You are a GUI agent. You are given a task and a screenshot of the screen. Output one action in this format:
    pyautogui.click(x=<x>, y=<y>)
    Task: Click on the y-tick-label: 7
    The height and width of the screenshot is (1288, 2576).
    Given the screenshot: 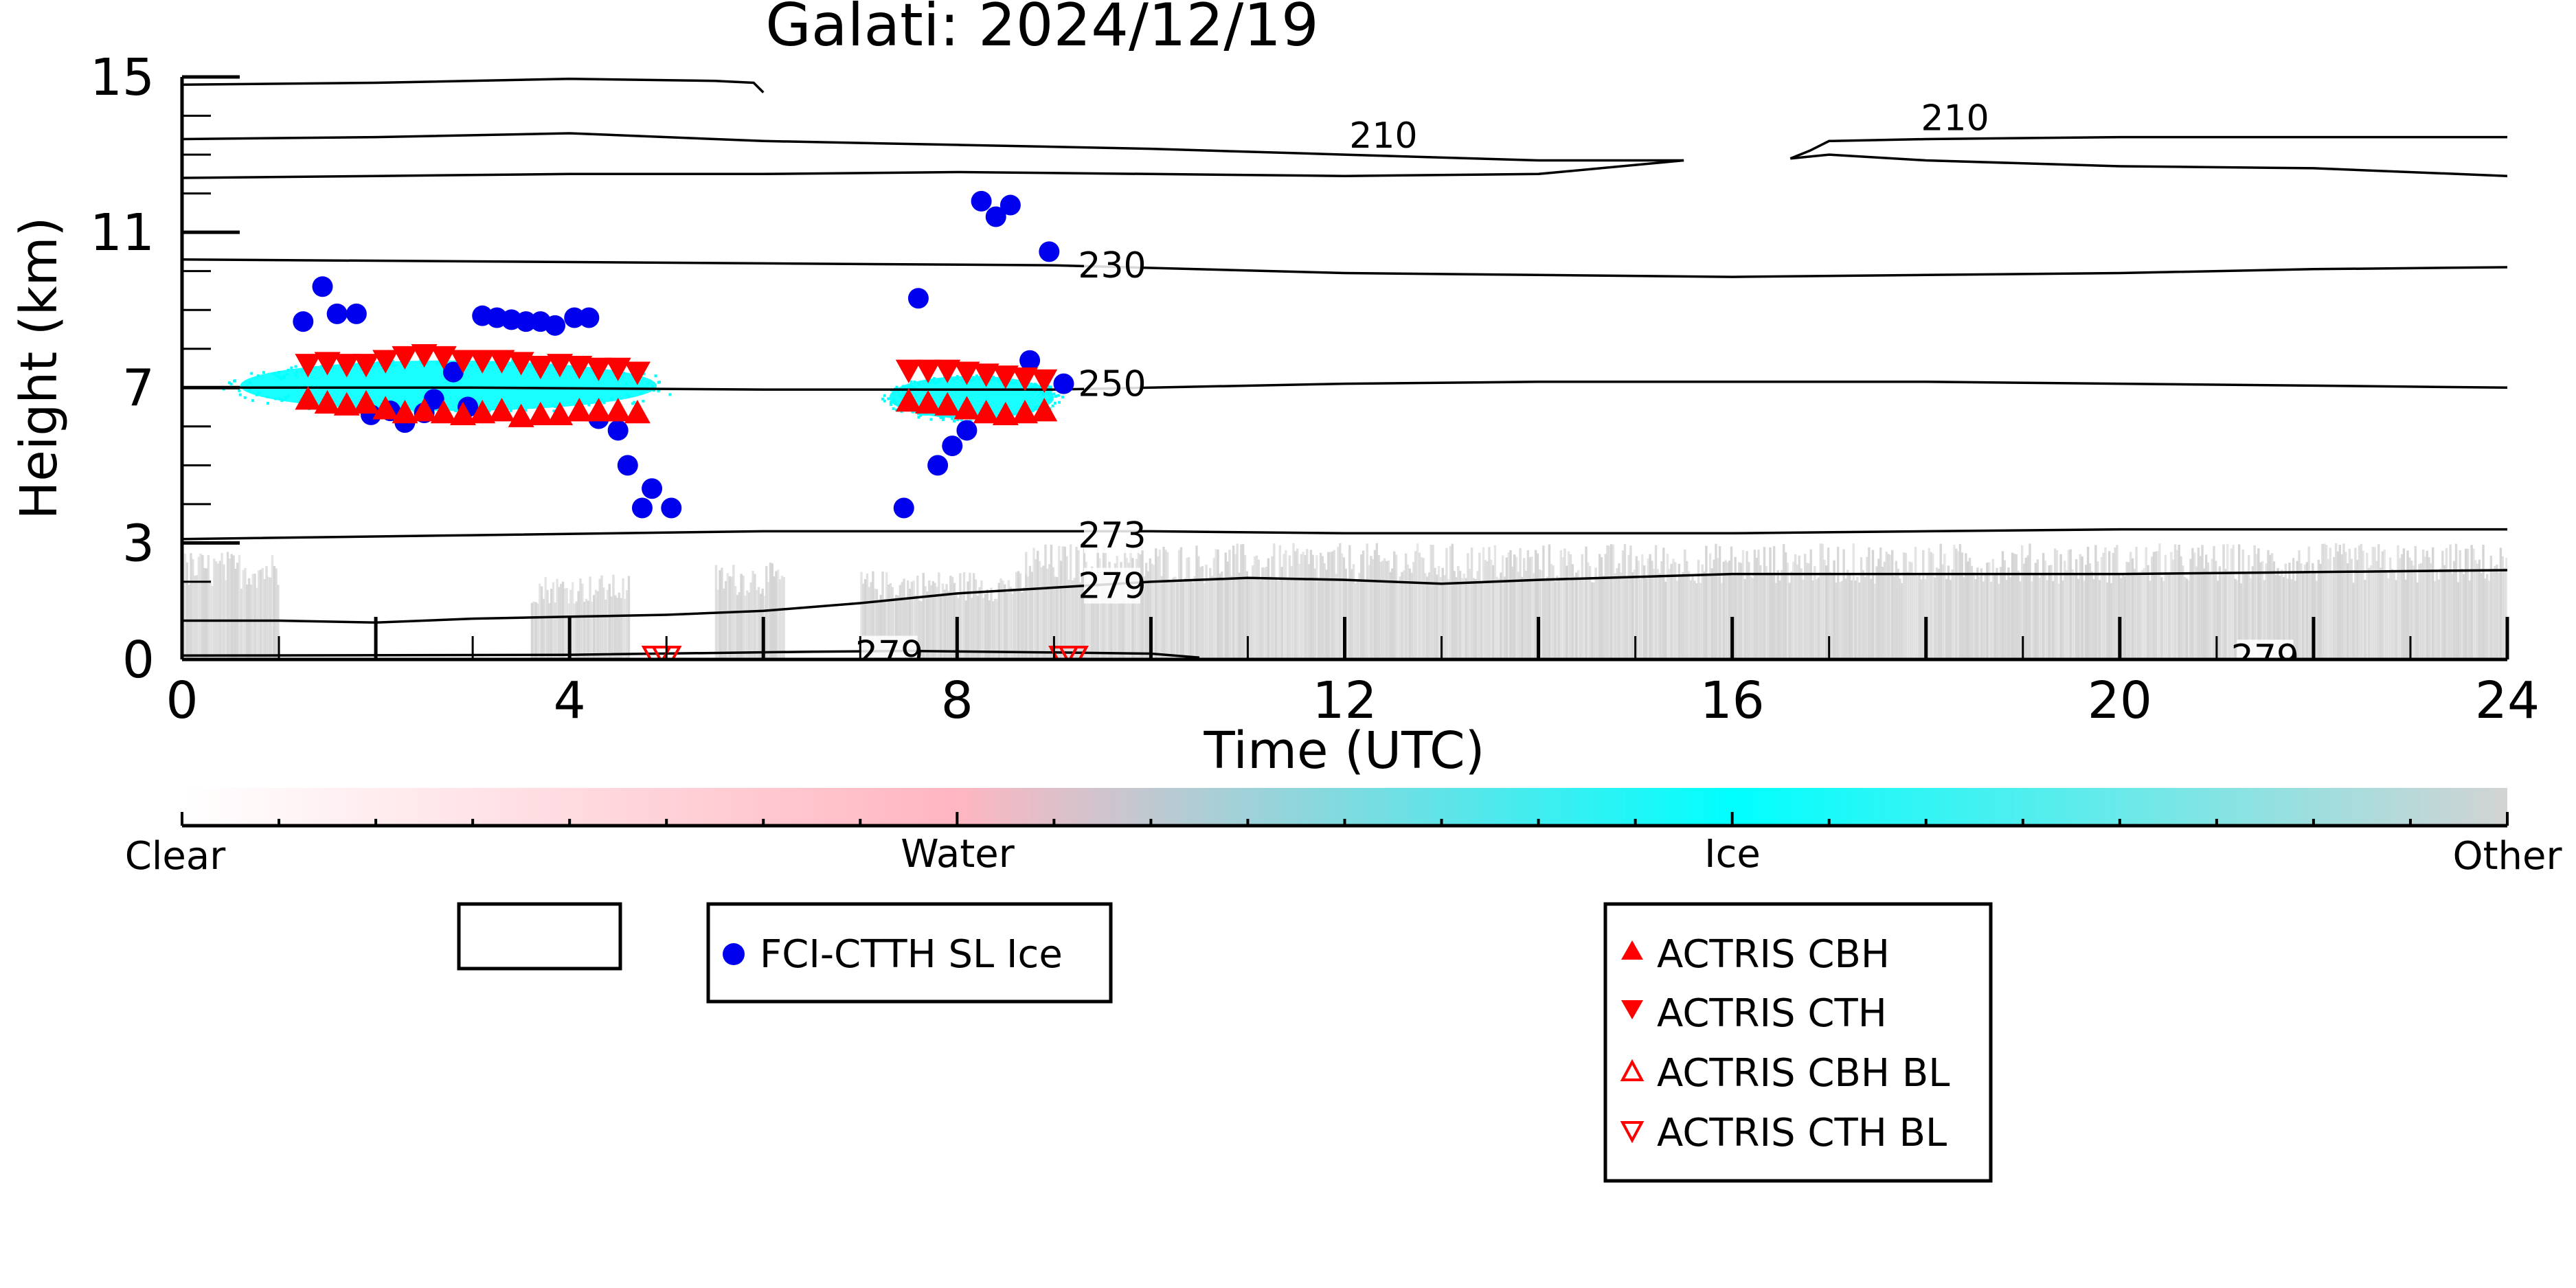 What is the action you would take?
    pyautogui.click(x=138, y=388)
    